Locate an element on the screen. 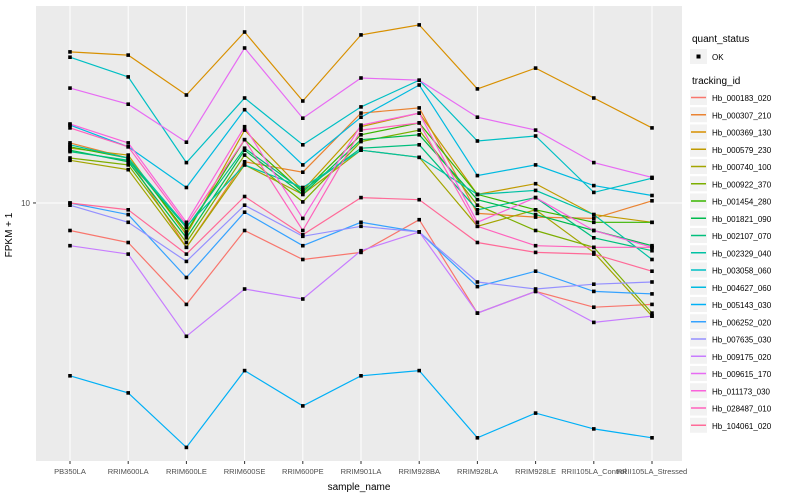 The width and height of the screenshot is (800, 500). legend-series-label: Hb_028487_010 is located at coordinates (742, 409).